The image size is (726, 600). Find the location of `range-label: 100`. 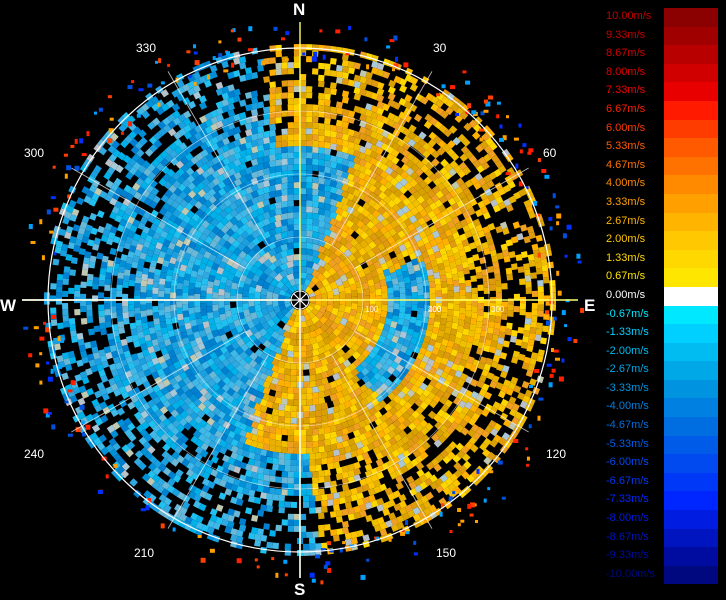

range-label: 100 is located at coordinates (372, 309).